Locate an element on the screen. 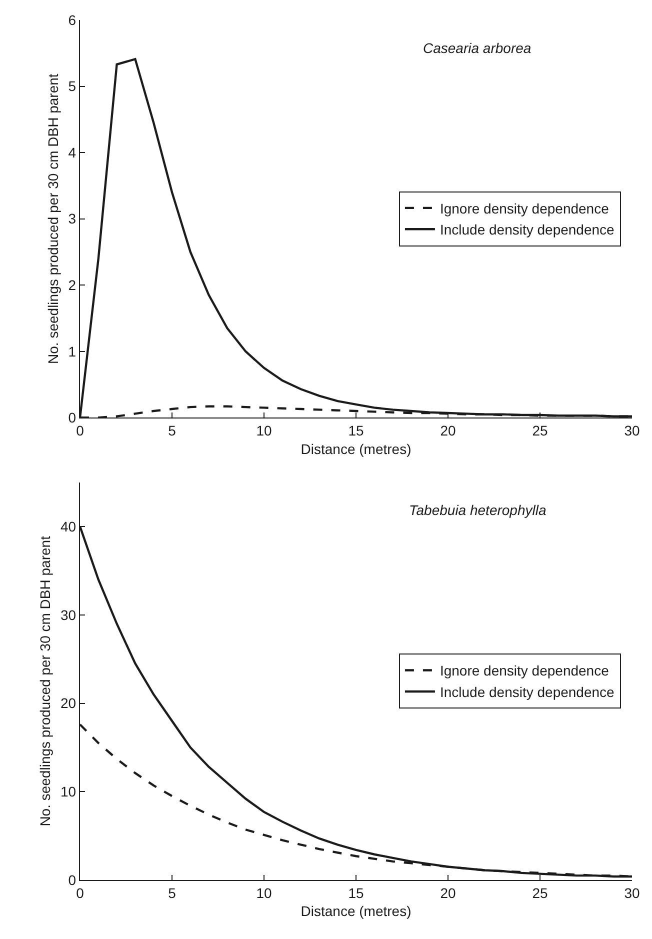  y-tick-label: 1 is located at coordinates (72, 351).